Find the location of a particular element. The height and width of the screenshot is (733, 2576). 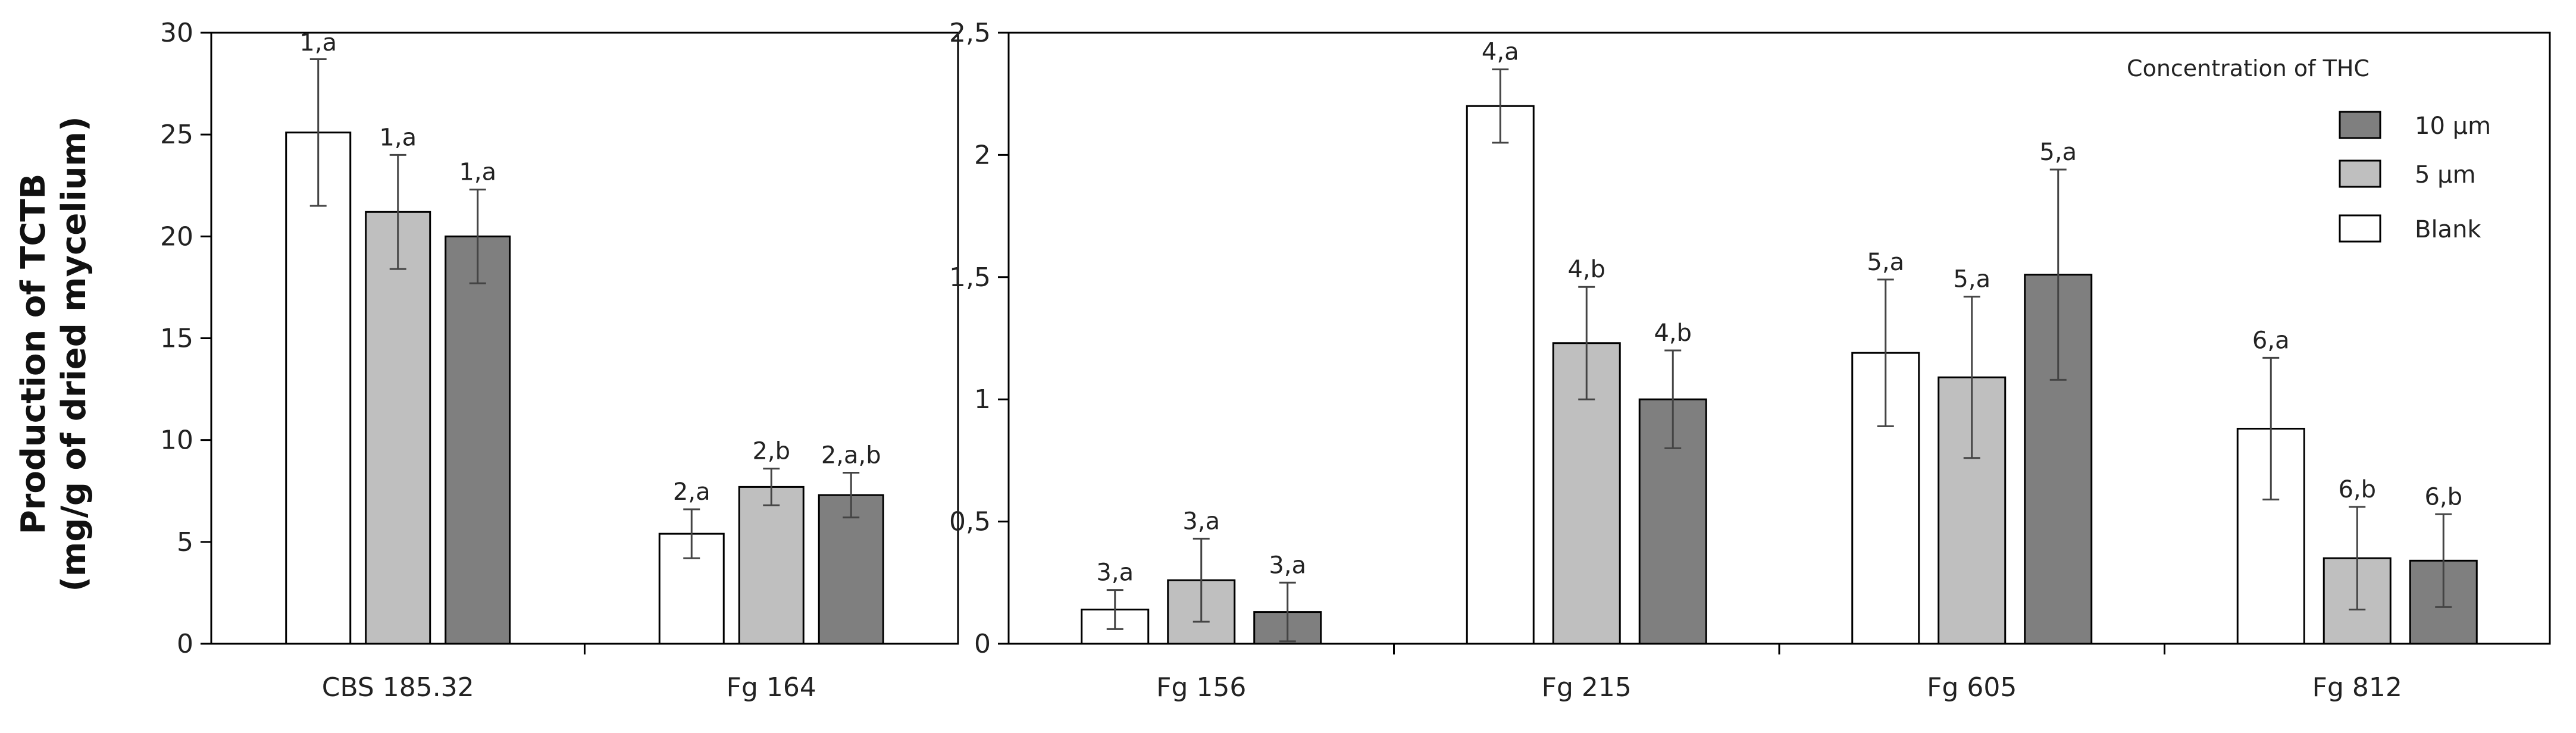

data-label-fg-164-10um: 2,a,b is located at coordinates (851, 455).